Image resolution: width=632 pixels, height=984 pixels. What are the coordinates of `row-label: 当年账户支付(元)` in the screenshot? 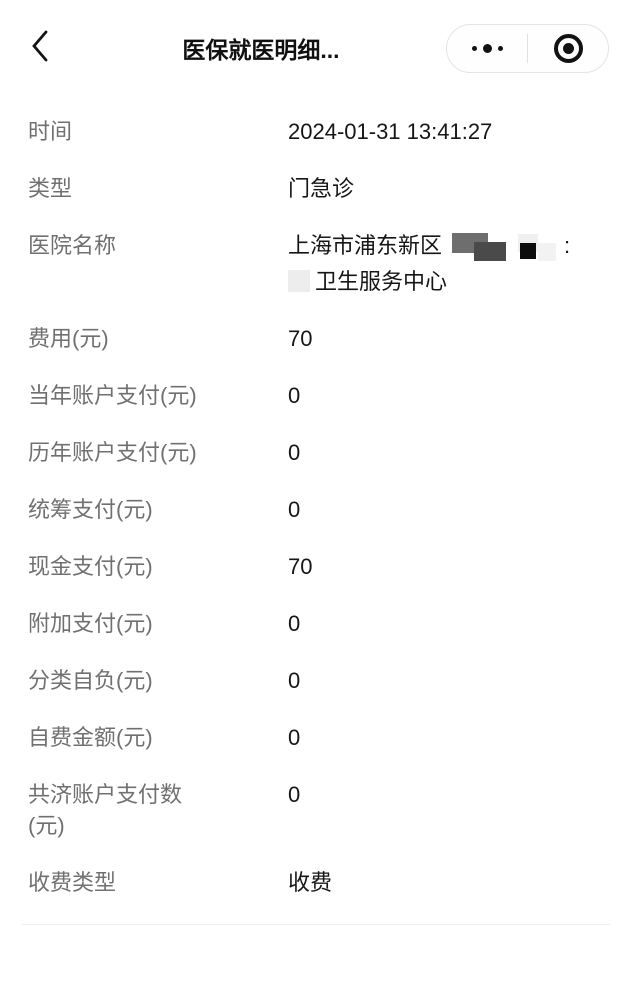 It's located at (112, 395).